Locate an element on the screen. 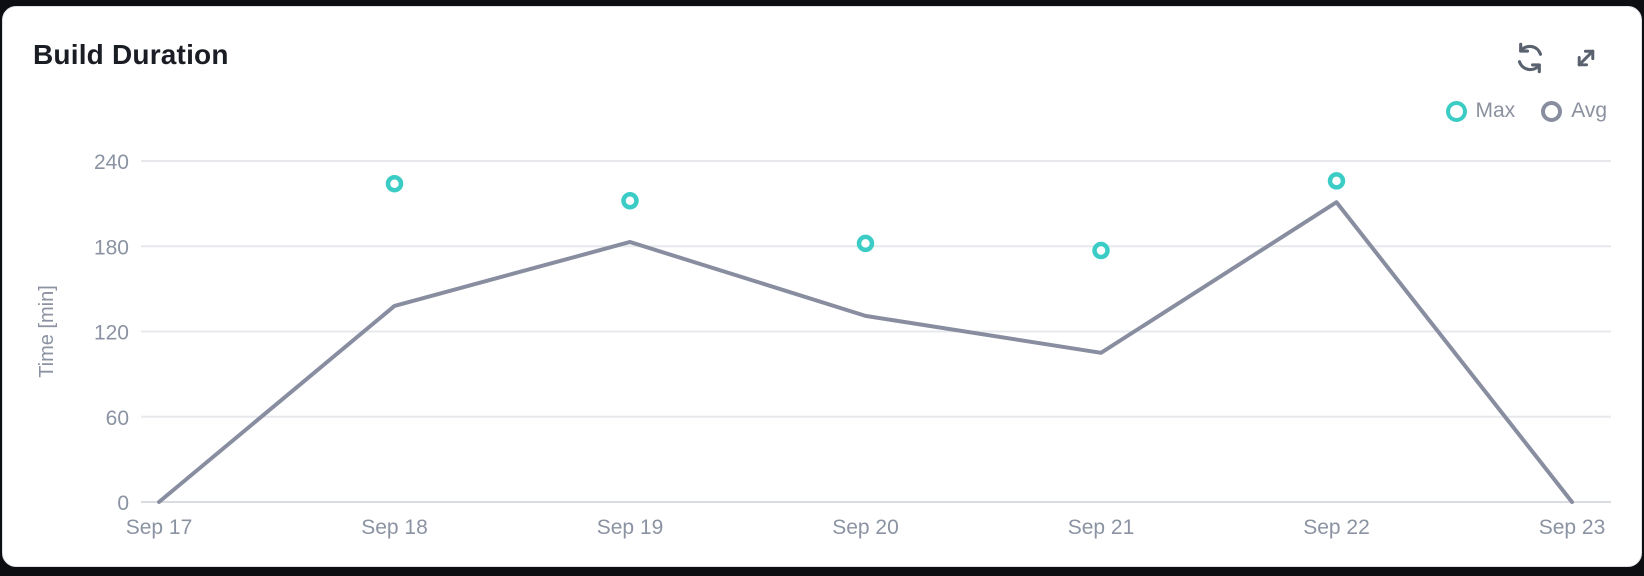 The image size is (1644, 576). expand-button is located at coordinates (1586, 58).